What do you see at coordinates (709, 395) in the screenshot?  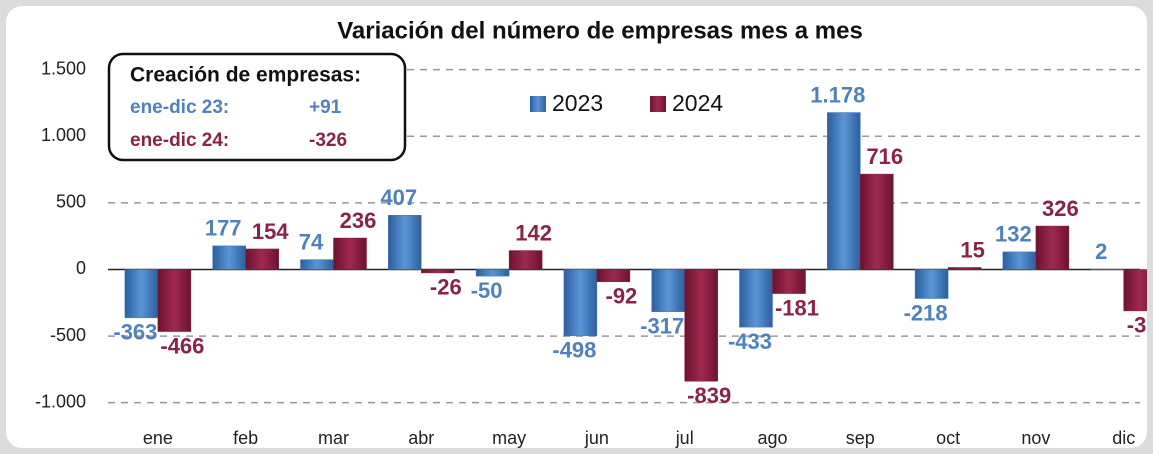 I see `value-label: -839` at bounding box center [709, 395].